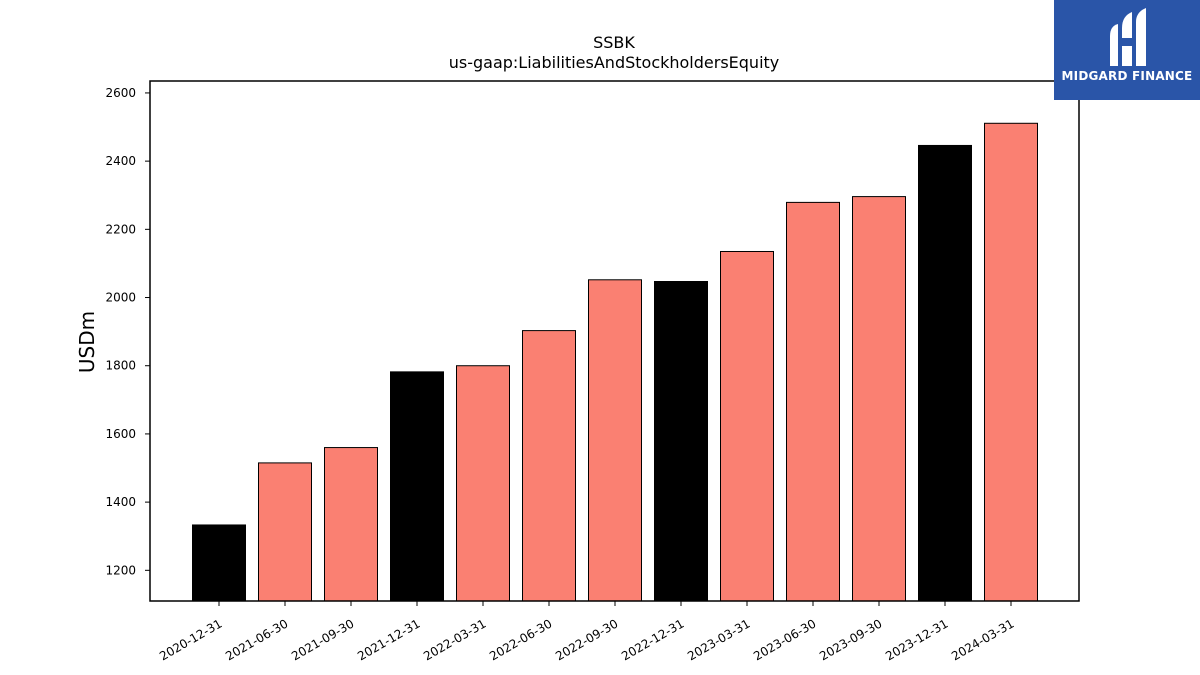  Describe the element at coordinates (120, 502) in the screenshot. I see `y-tick-label: 1400` at that location.